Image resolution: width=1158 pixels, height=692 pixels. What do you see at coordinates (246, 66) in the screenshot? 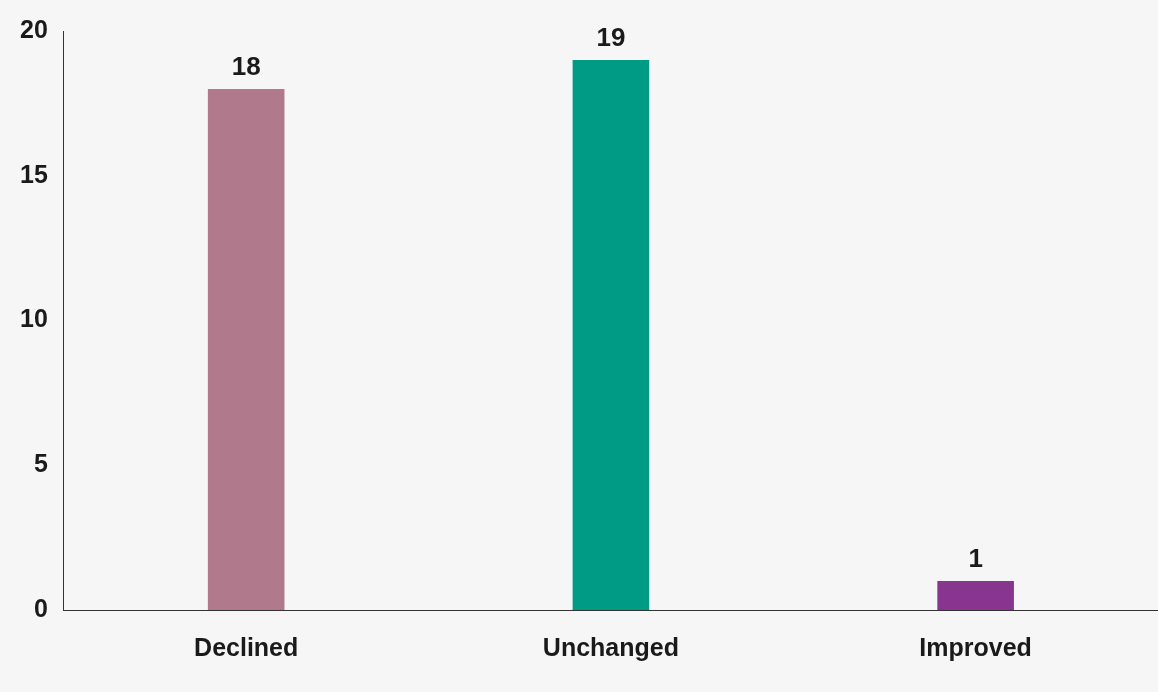
I see `data-label: 18` at bounding box center [246, 66].